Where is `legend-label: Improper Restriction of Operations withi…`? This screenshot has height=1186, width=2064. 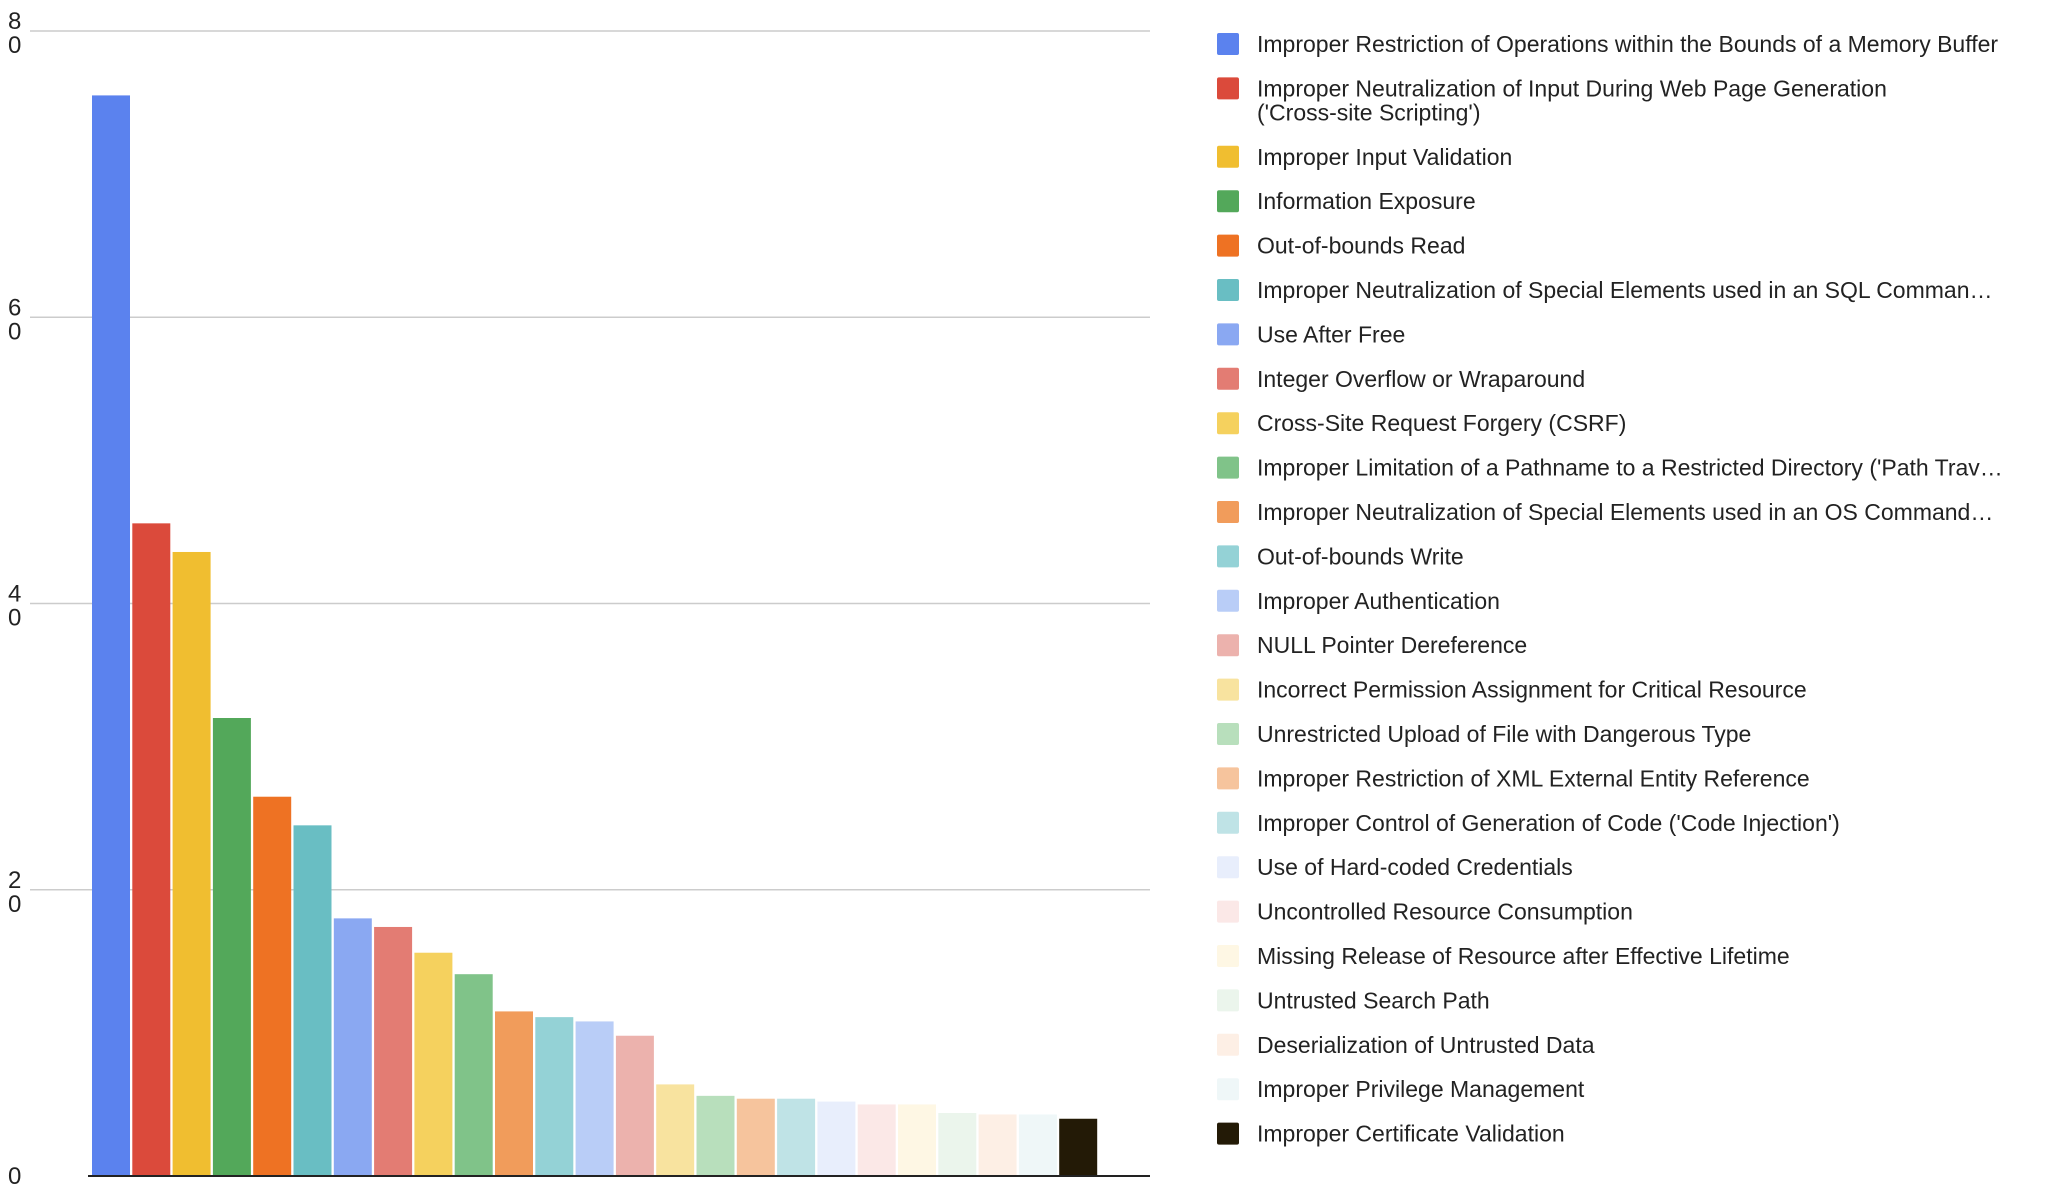
legend-label: Improper Restriction of Operations withi… is located at coordinates (1627, 44).